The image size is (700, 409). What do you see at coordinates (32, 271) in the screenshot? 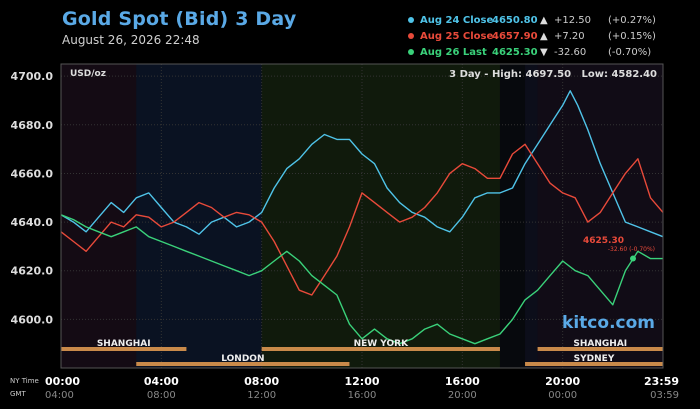
I see `y-tick-label: 4620.0` at bounding box center [32, 271].